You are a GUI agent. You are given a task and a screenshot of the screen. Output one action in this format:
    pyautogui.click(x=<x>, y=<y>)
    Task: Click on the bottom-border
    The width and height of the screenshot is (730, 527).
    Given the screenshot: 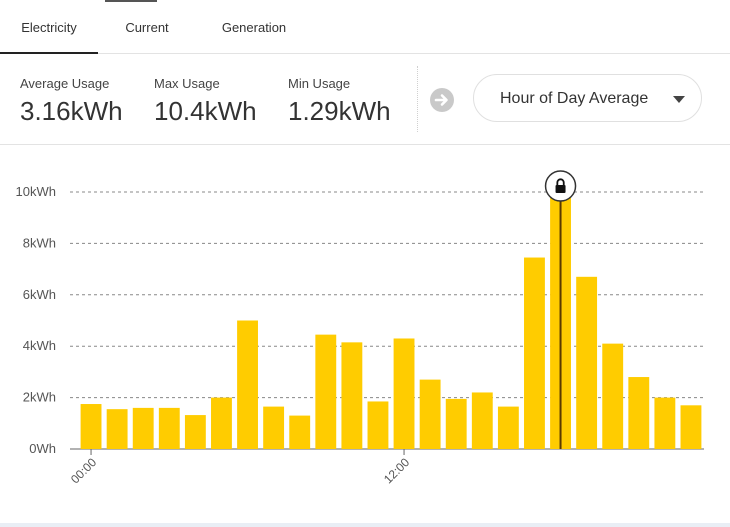 What is the action you would take?
    pyautogui.click(x=365, y=525)
    